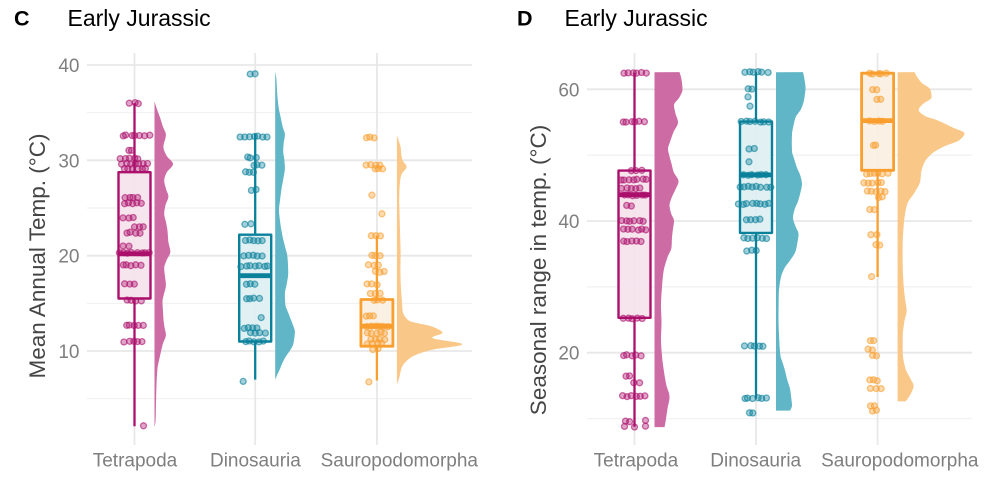 The image size is (1003, 484). Describe the element at coordinates (68, 352) in the screenshot. I see `svg-text: 10` at that location.